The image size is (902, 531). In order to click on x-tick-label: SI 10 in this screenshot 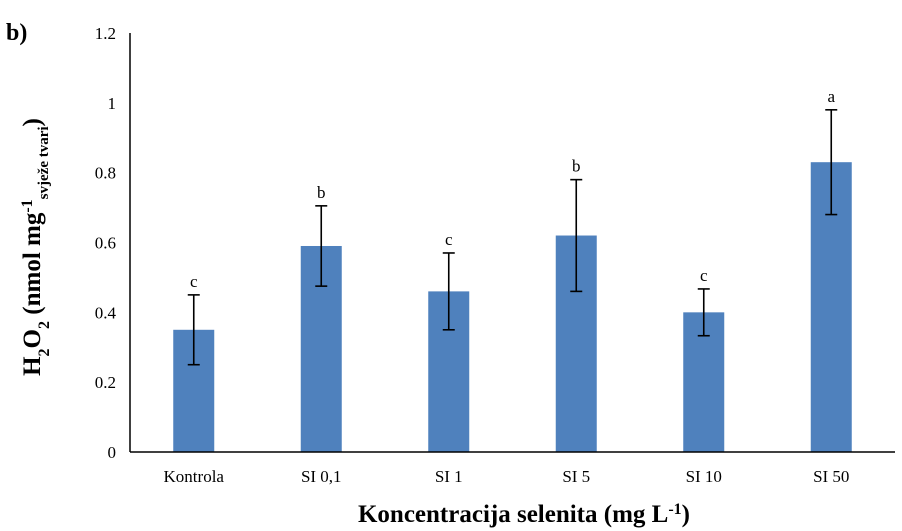, I will do `click(704, 476)`.